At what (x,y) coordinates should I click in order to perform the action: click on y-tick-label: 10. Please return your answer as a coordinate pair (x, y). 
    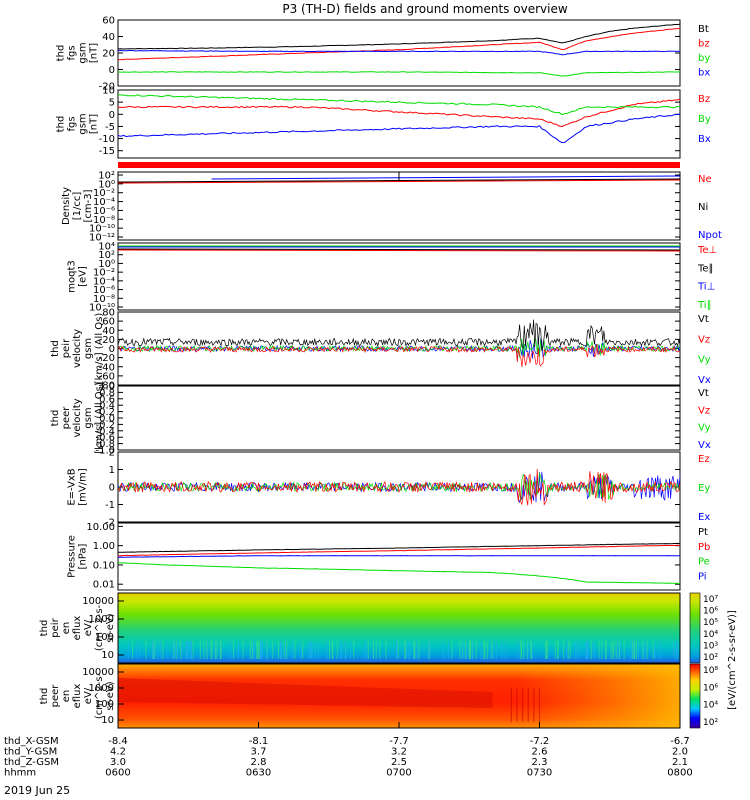
    Looking at the image, I should click on (107, 720).